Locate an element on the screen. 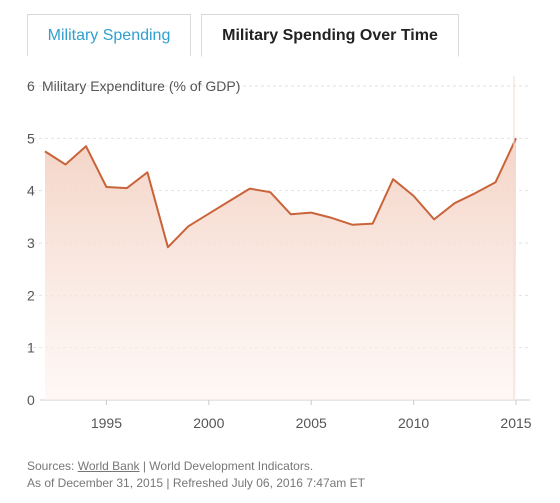  x-tick-label-2010: 2010 is located at coordinates (413, 423).